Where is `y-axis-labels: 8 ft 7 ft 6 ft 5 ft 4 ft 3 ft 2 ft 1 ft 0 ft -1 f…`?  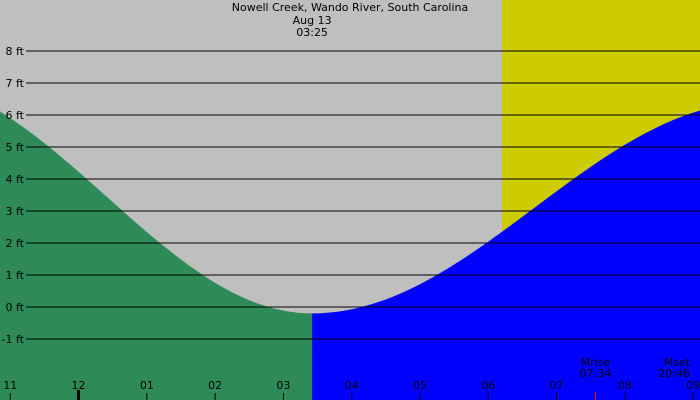 y-axis-labels: 8 ft 7 ft 6 ft 5 ft 4 ft 3 ft 2 ft 1 ft 0 ft -1 f… is located at coordinates (13, 195).